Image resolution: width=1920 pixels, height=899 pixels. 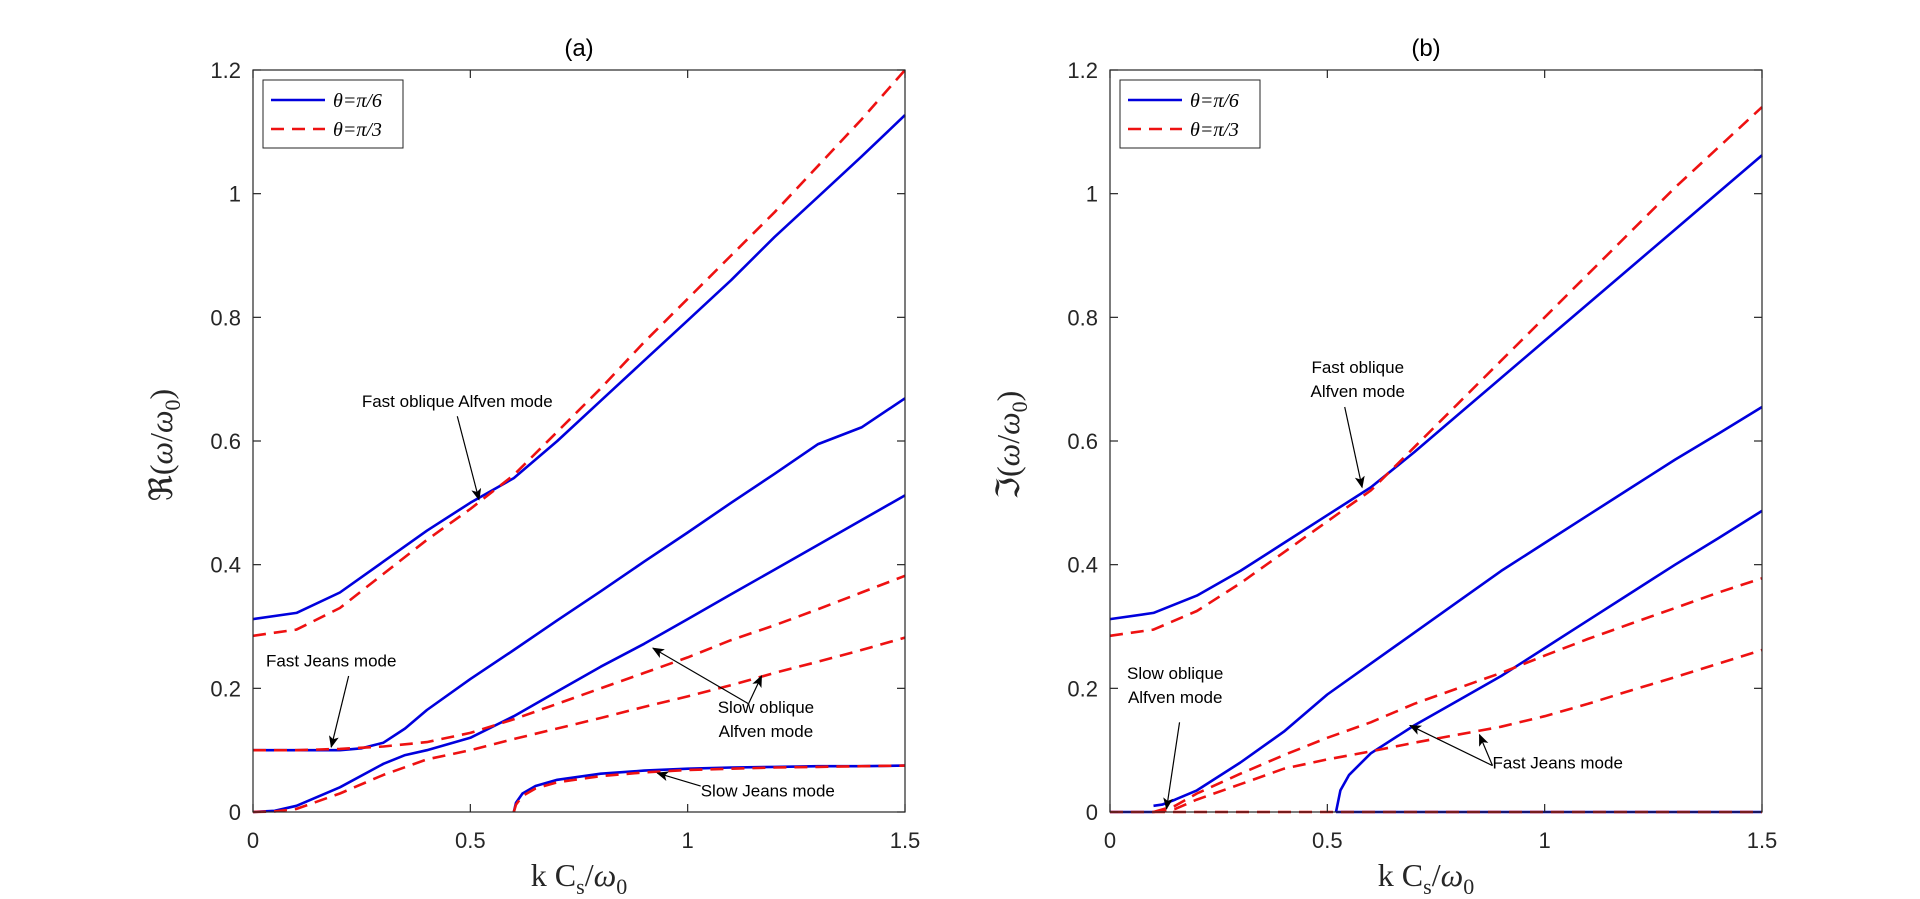 I want to click on panel-a-y-tick-label: 0, so click(x=235, y=812).